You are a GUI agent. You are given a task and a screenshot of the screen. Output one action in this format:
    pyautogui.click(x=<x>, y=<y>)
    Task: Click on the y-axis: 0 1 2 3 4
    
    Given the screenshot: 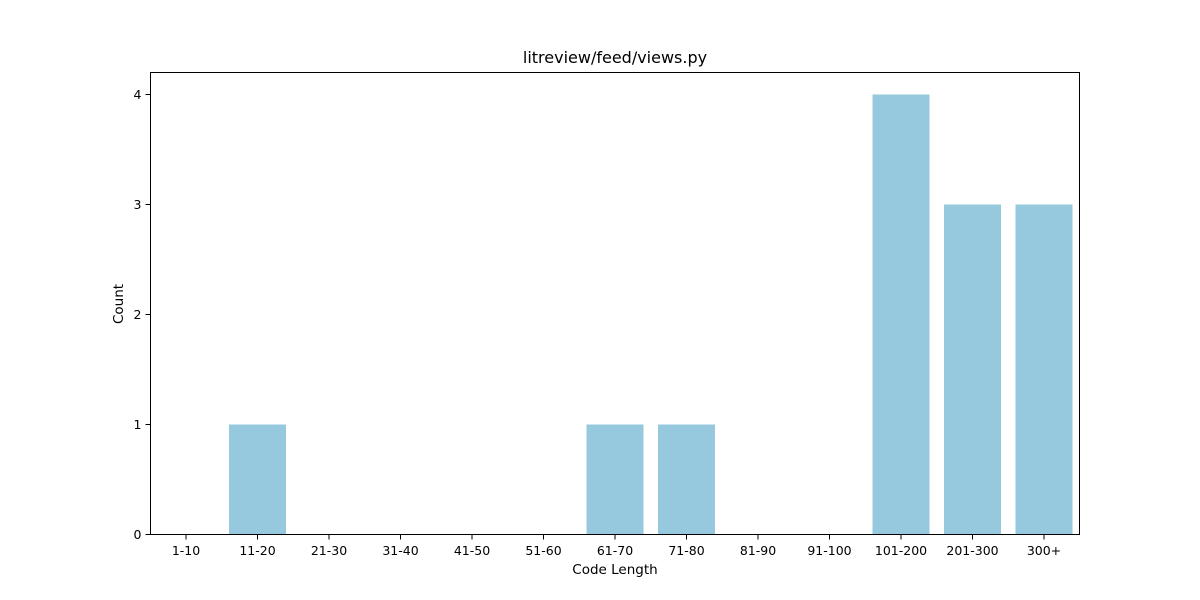 What is the action you would take?
    pyautogui.click(x=142, y=314)
    